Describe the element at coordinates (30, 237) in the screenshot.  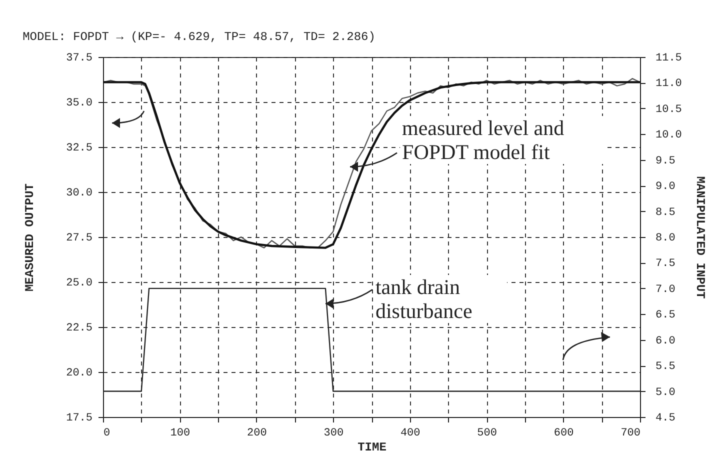
I see `y-axis-title: MEASURED OUTPUT` at that location.